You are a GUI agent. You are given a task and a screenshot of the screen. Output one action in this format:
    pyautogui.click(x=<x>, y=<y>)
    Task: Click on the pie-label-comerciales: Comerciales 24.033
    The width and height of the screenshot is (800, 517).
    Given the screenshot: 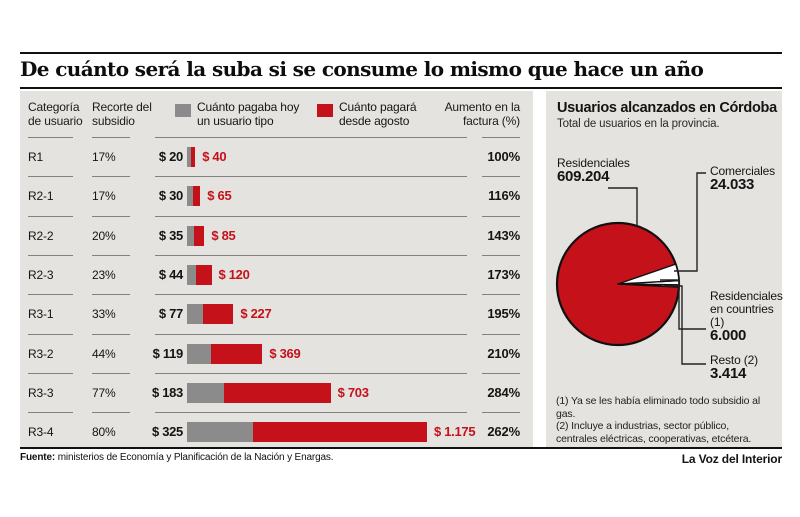 What is the action you would take?
    pyautogui.click(x=743, y=178)
    